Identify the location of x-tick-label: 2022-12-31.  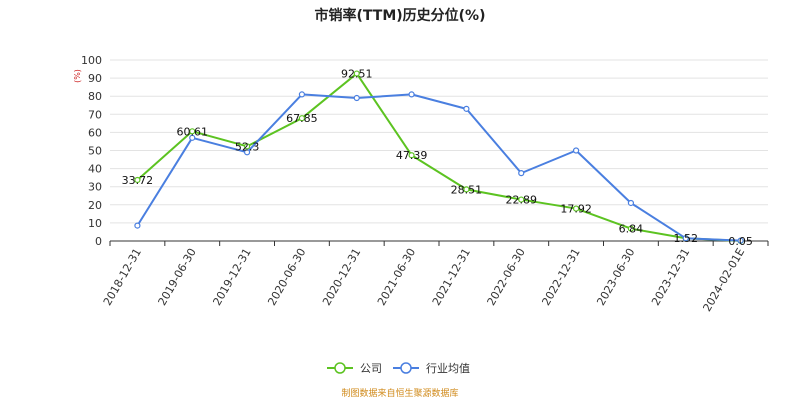
(560, 277).